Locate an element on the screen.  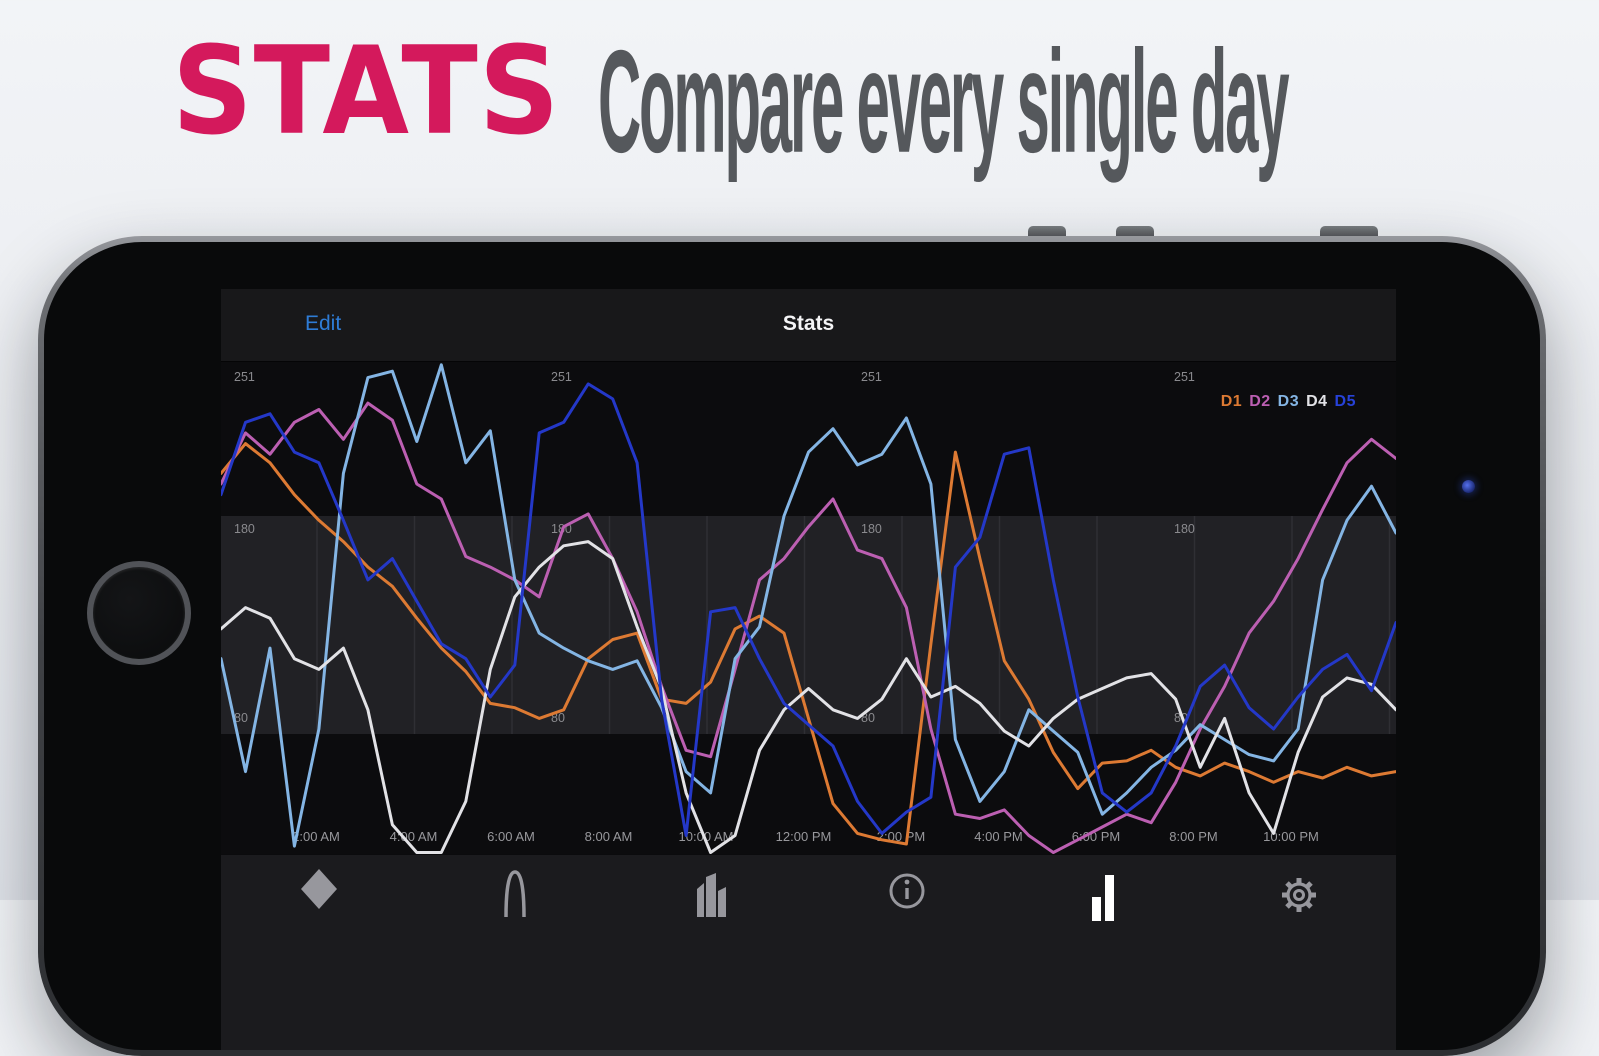
x-axis-label: 8:00 PM is located at coordinates (1193, 836).